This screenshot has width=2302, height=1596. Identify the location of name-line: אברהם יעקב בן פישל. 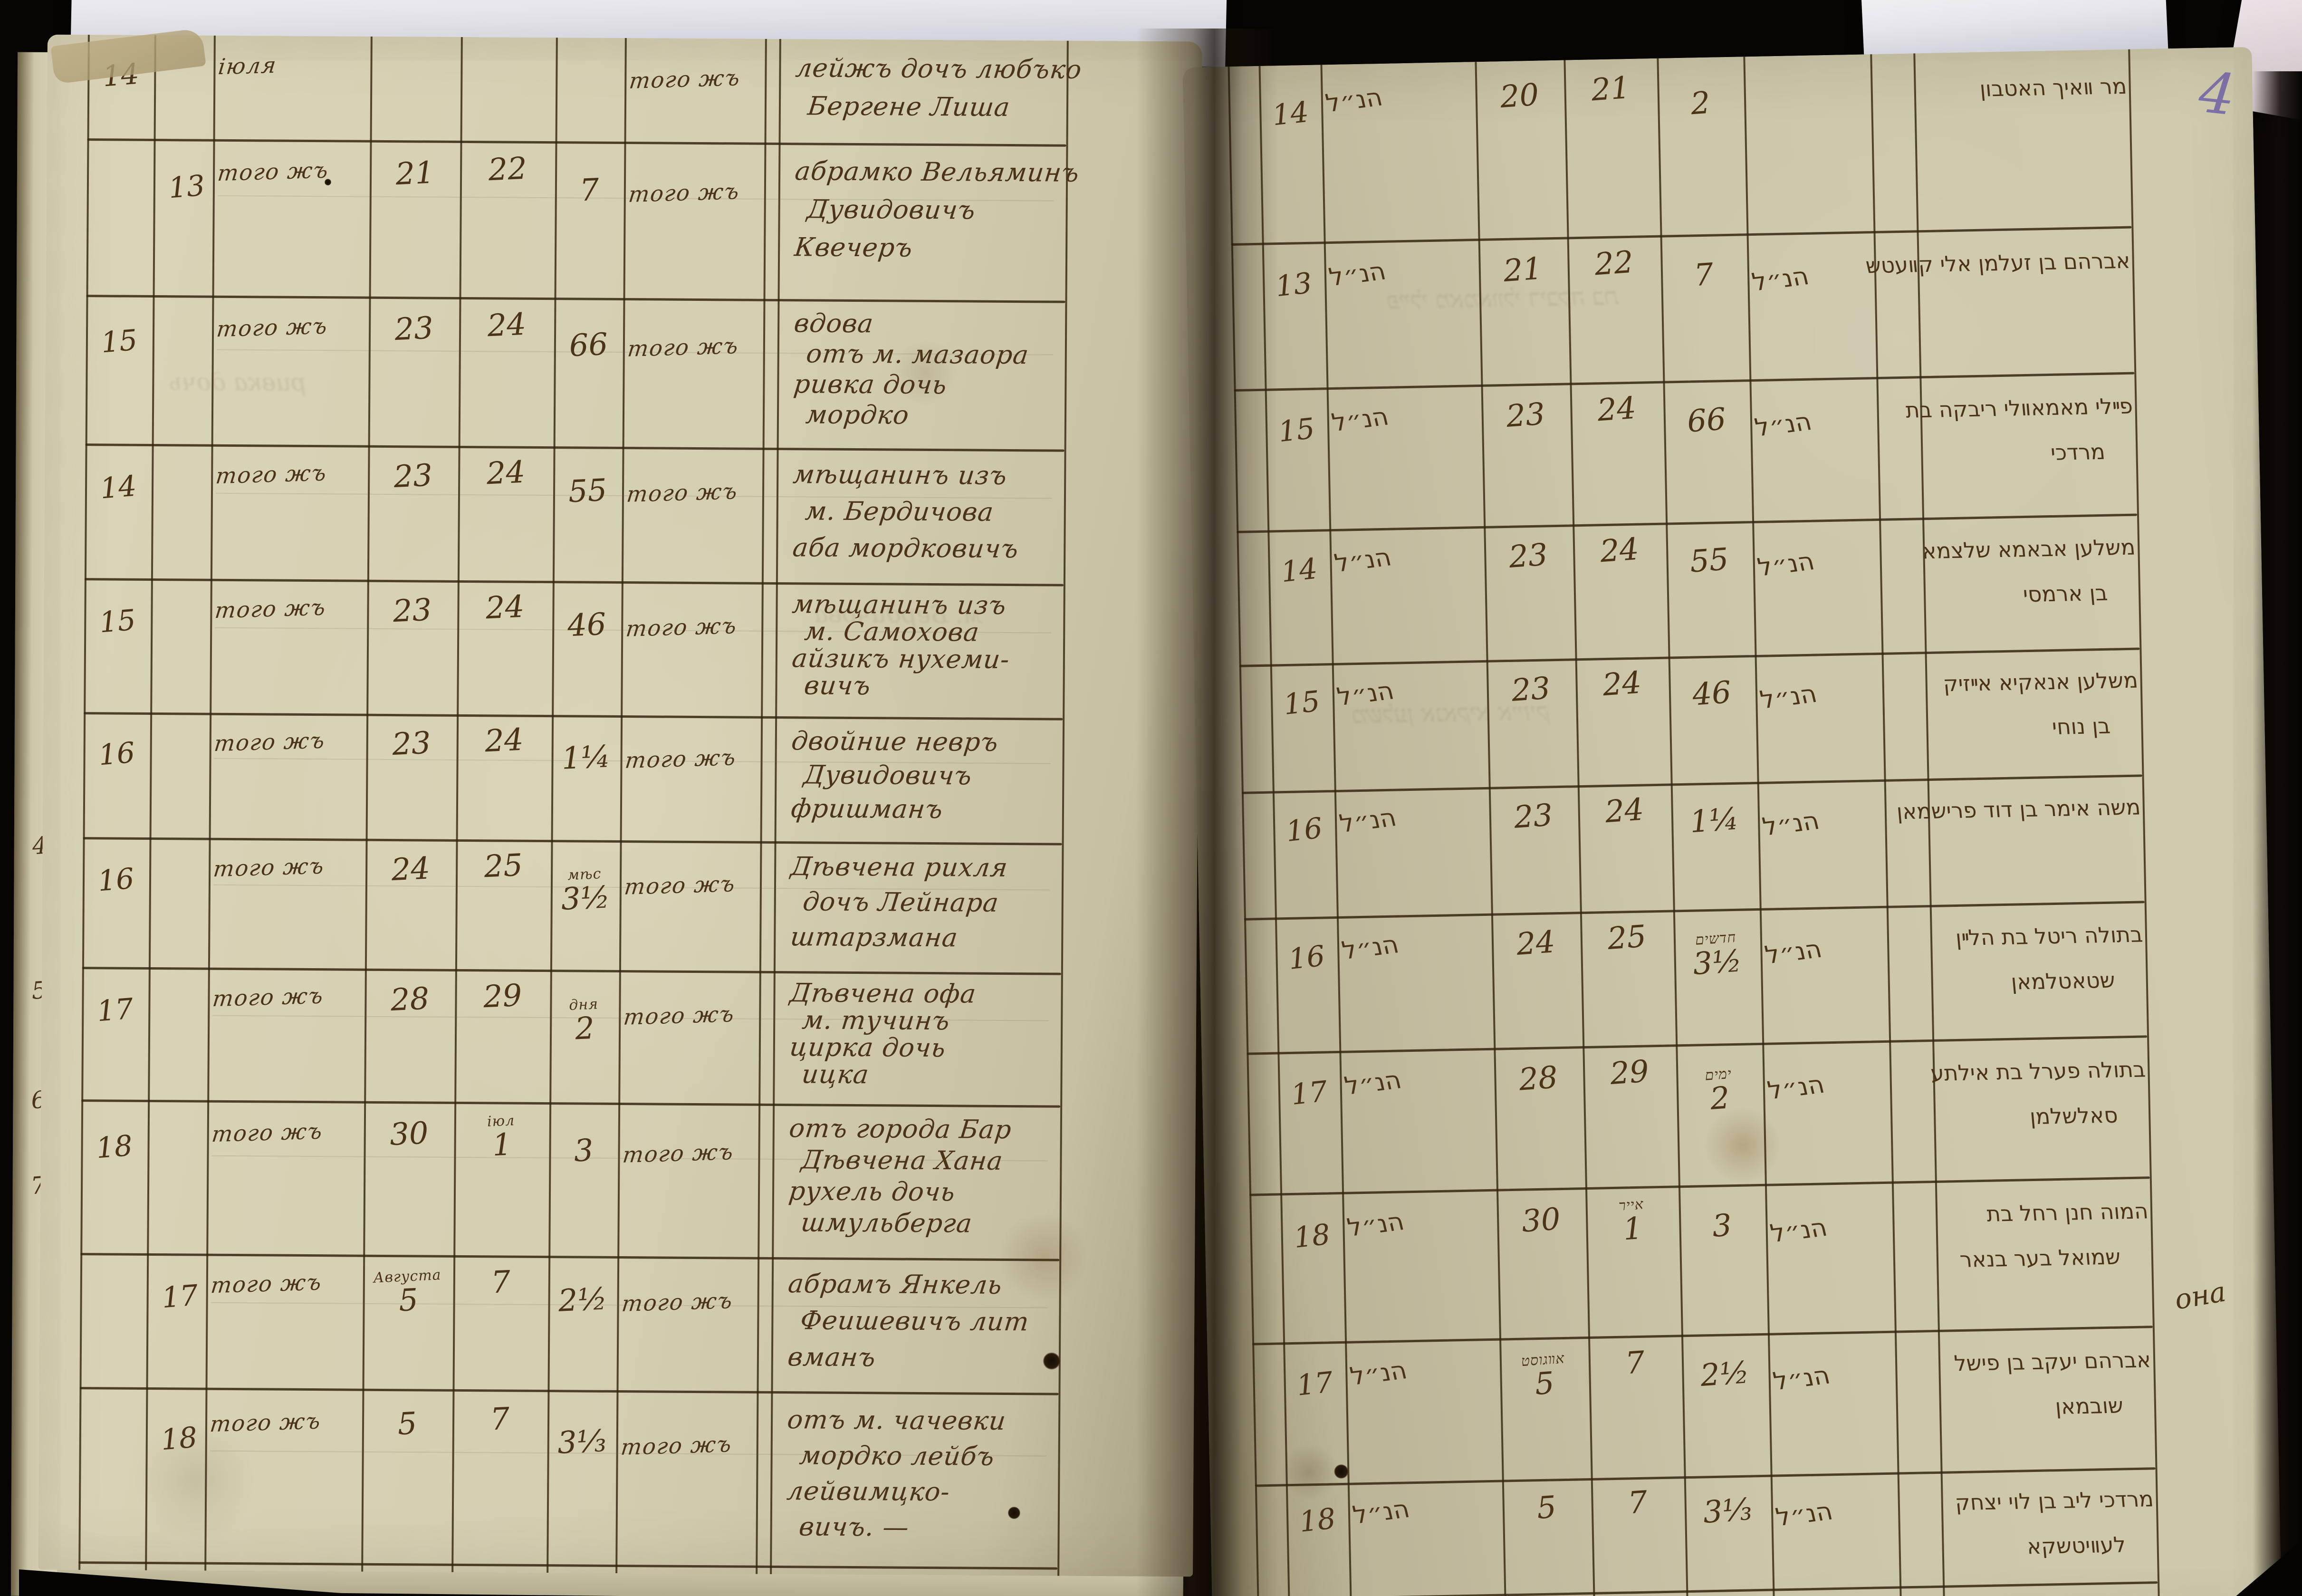
(2053, 1361).